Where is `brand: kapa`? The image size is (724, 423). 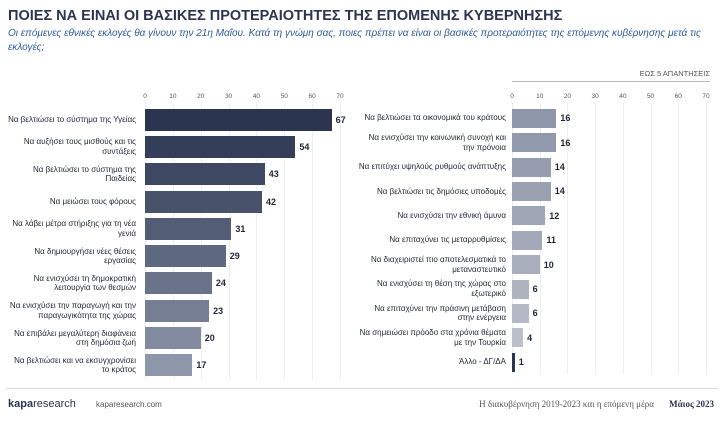 brand: kapa is located at coordinates (21, 404).